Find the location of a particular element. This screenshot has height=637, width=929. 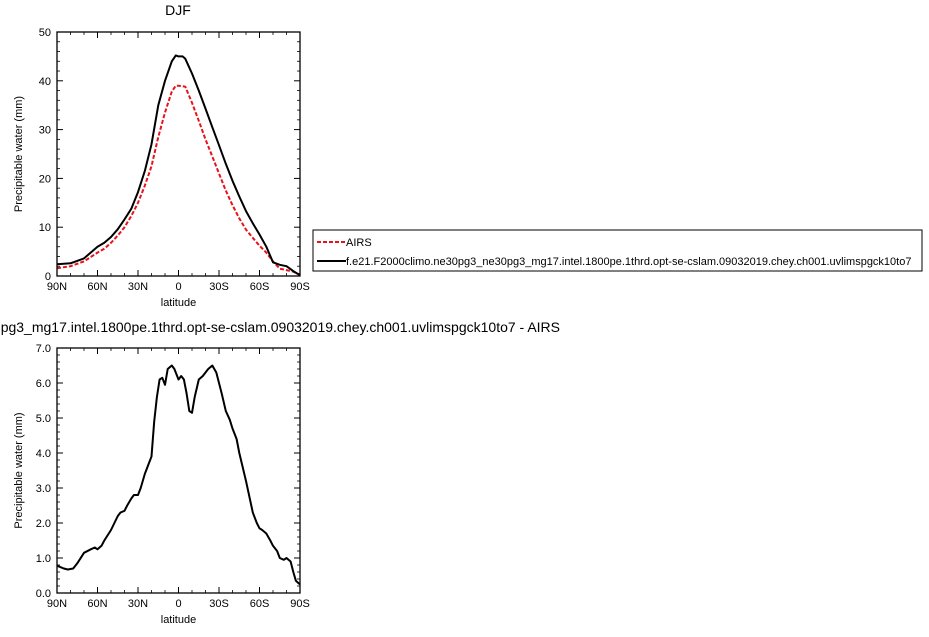

series-line-airs is located at coordinates (178, 180).